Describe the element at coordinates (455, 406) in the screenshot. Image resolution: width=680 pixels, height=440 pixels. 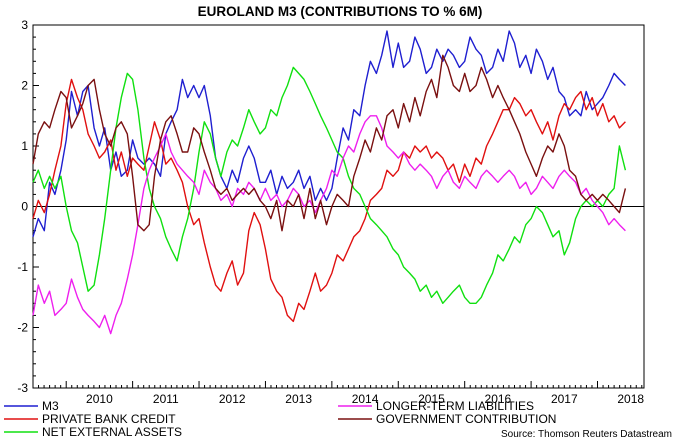
I see `legend-label: LONGER-TERM LIABILITIES` at that location.